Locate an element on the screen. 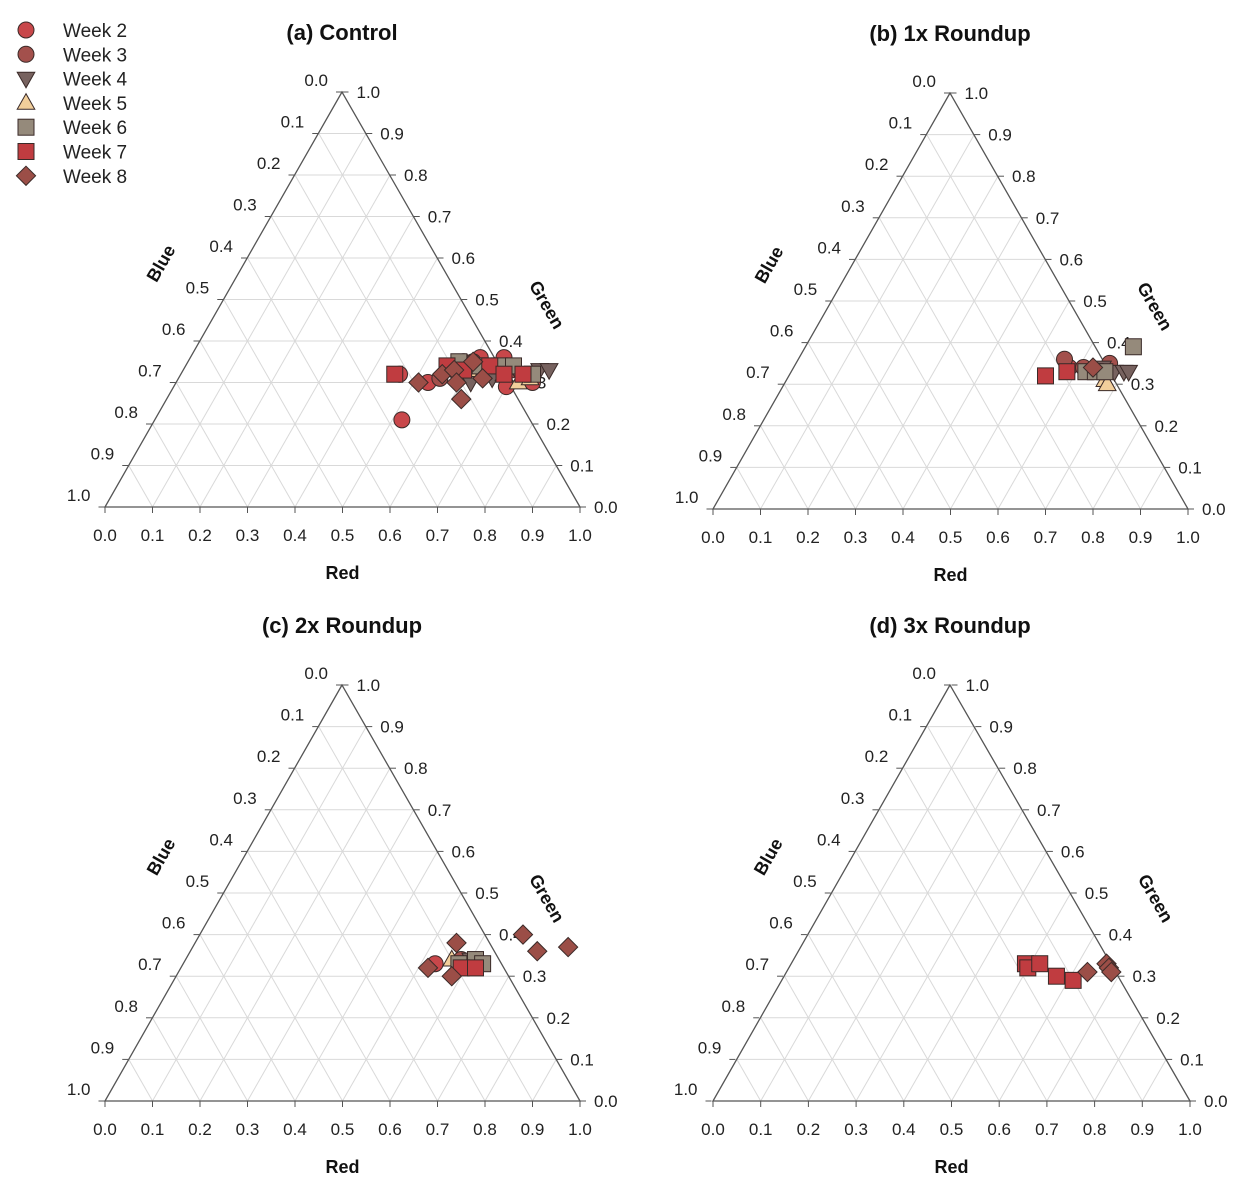  tick-label-red: 0.1 is located at coordinates (761, 537).